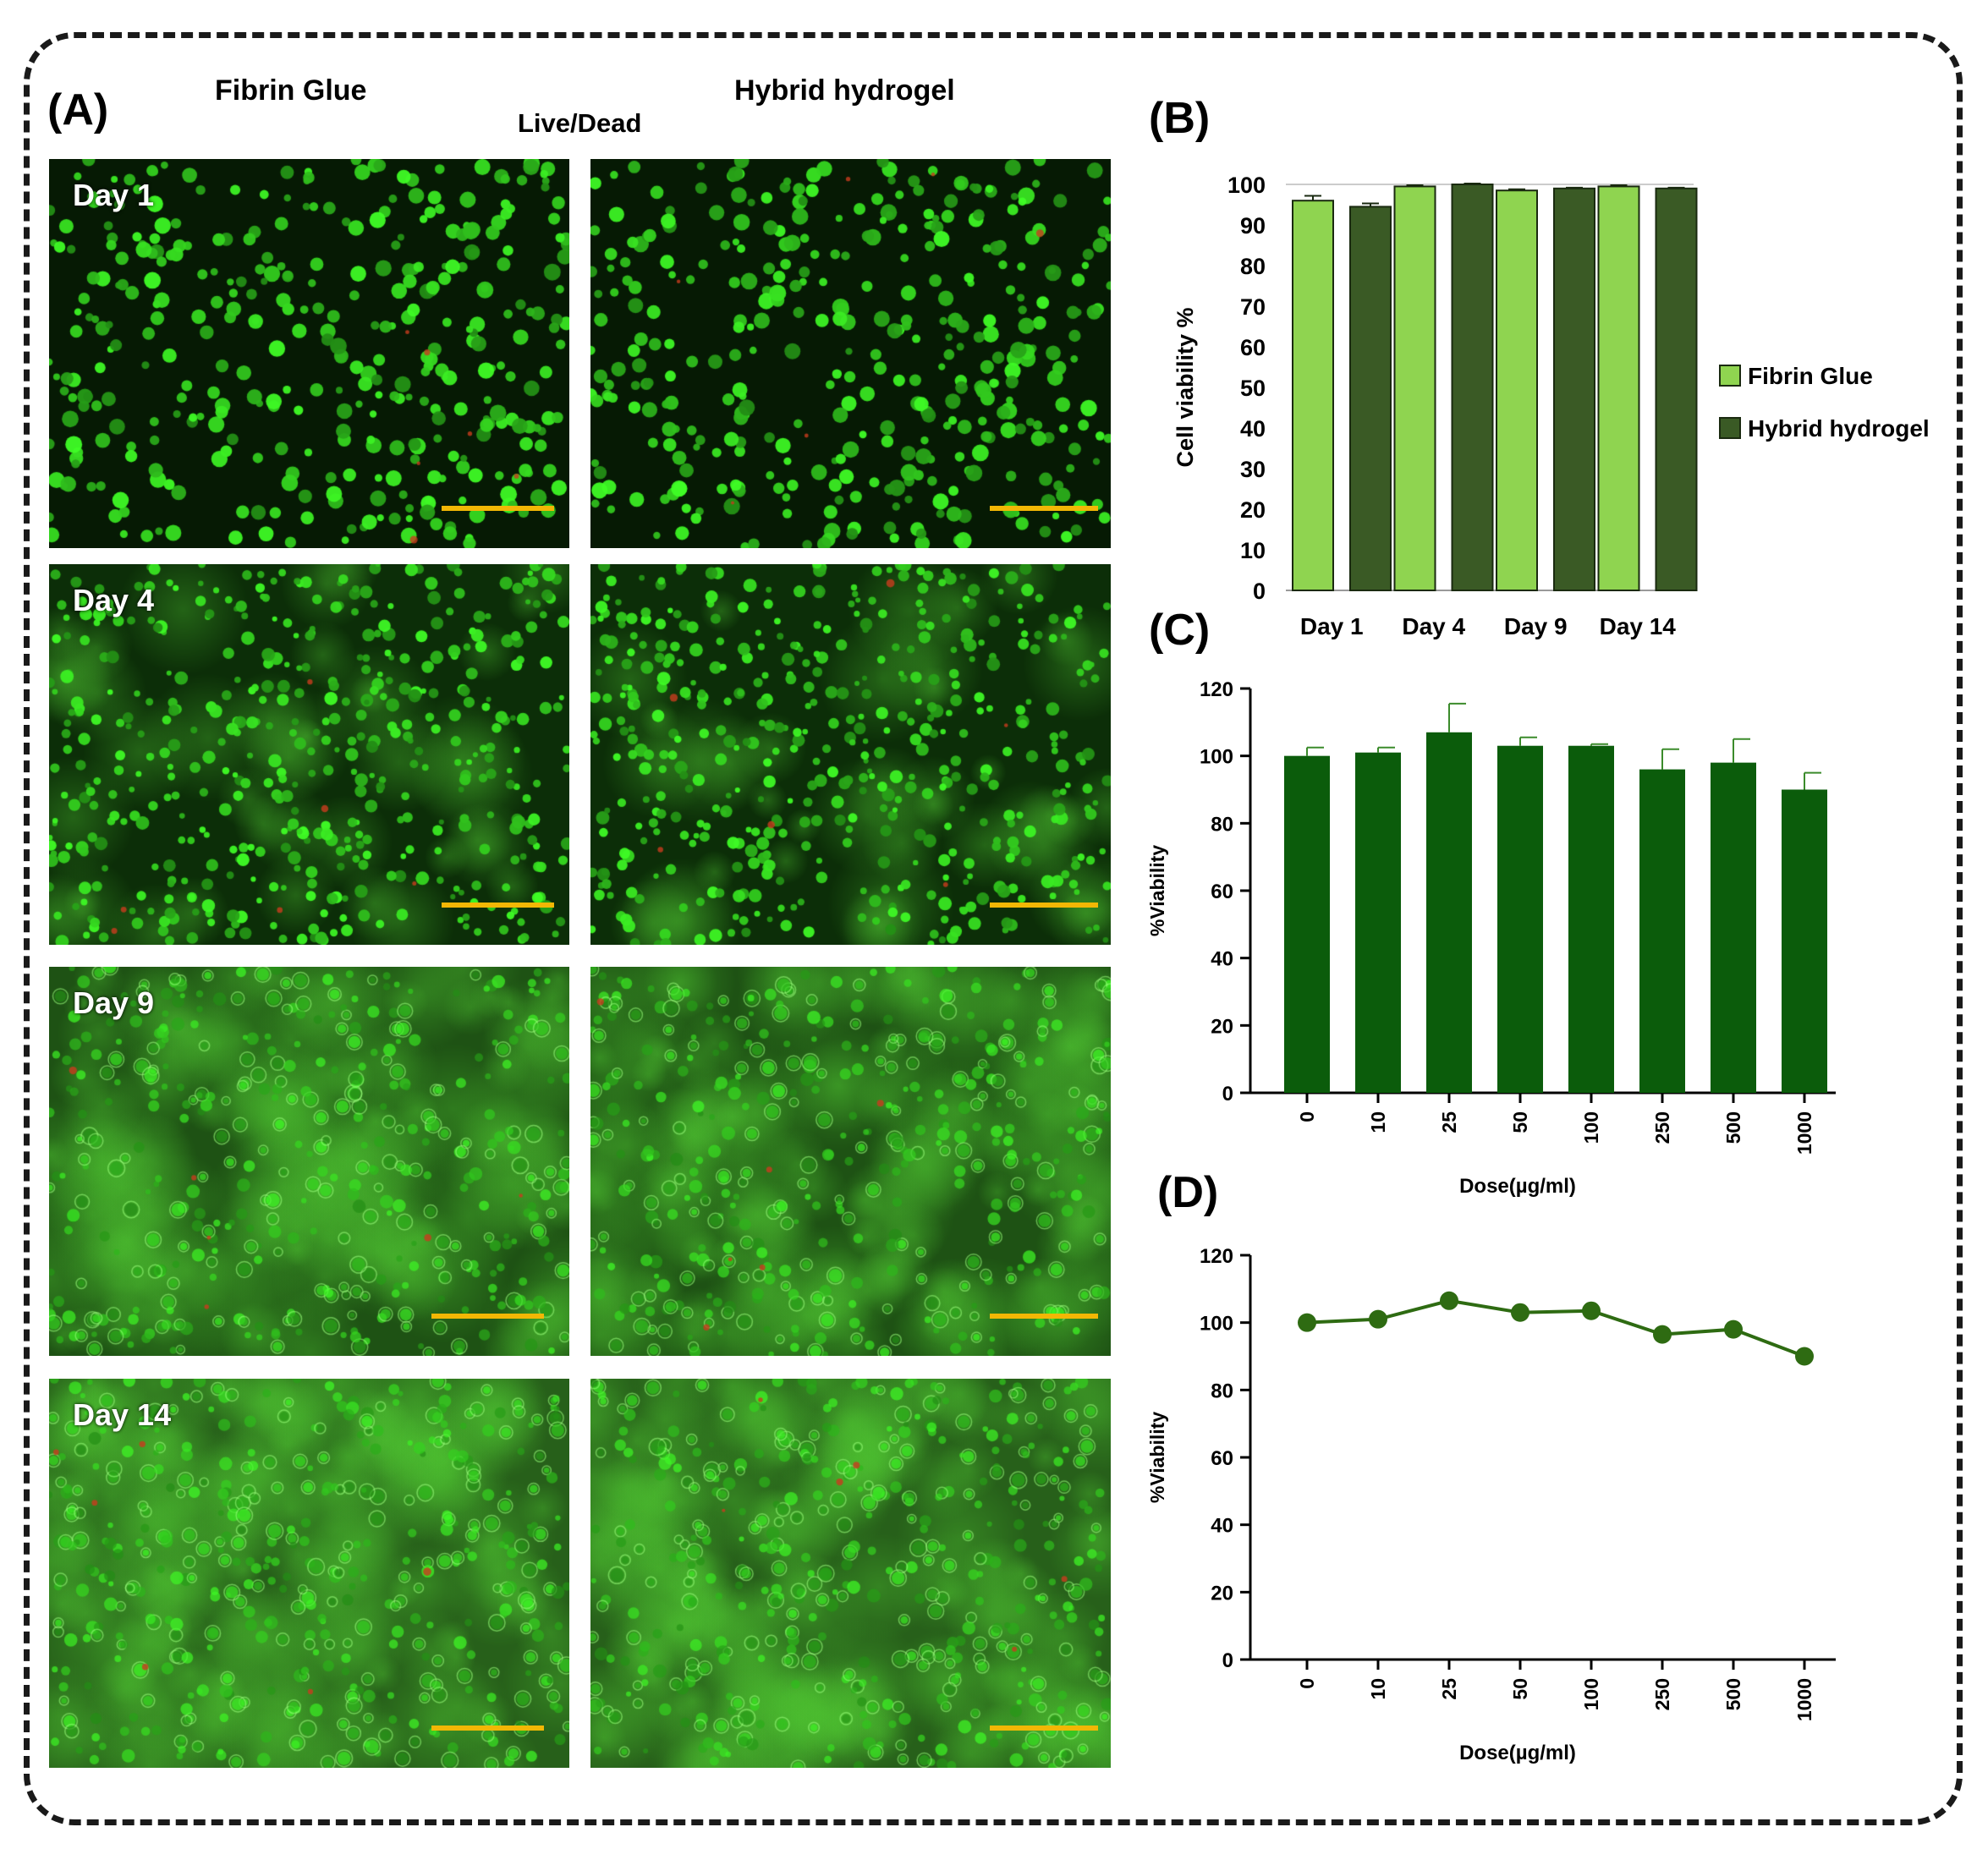  What do you see at coordinates (1810, 376) in the screenshot?
I see `legend-label-fibrin-glue: Fibrin Glue` at bounding box center [1810, 376].